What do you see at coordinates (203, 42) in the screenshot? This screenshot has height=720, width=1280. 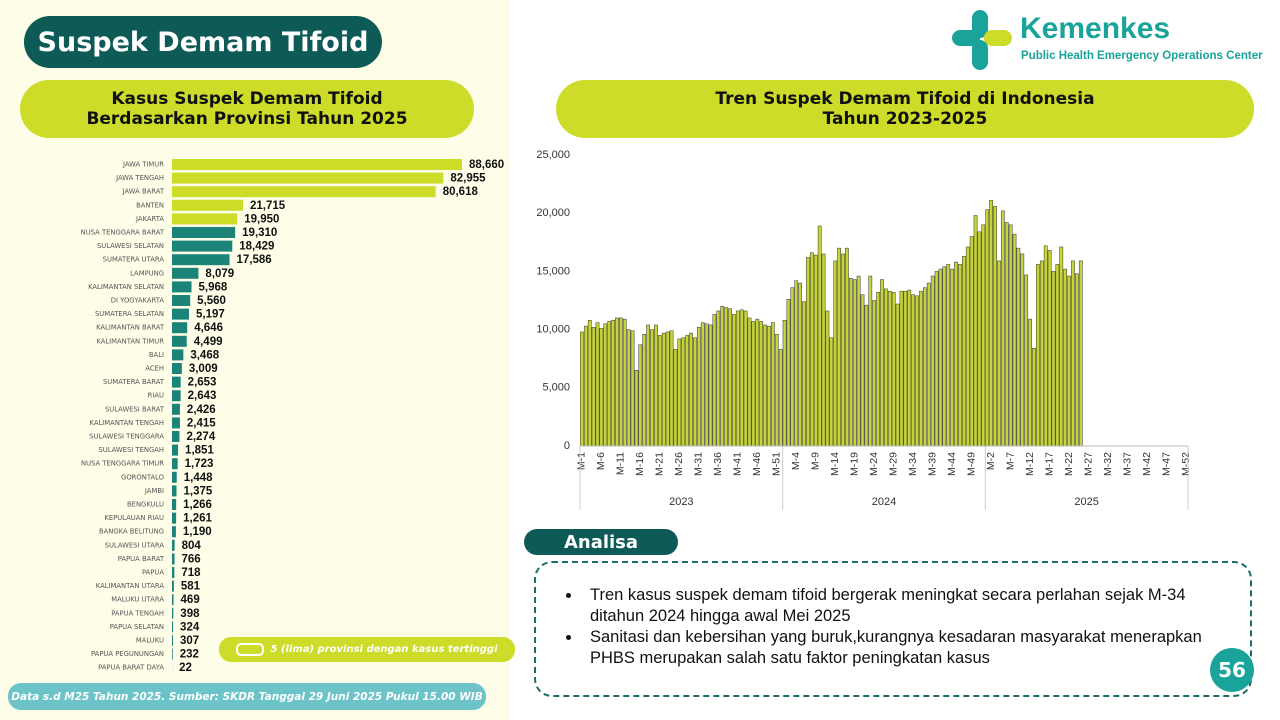 I see `header-title: Suspek Demam Tifoid` at bounding box center [203, 42].